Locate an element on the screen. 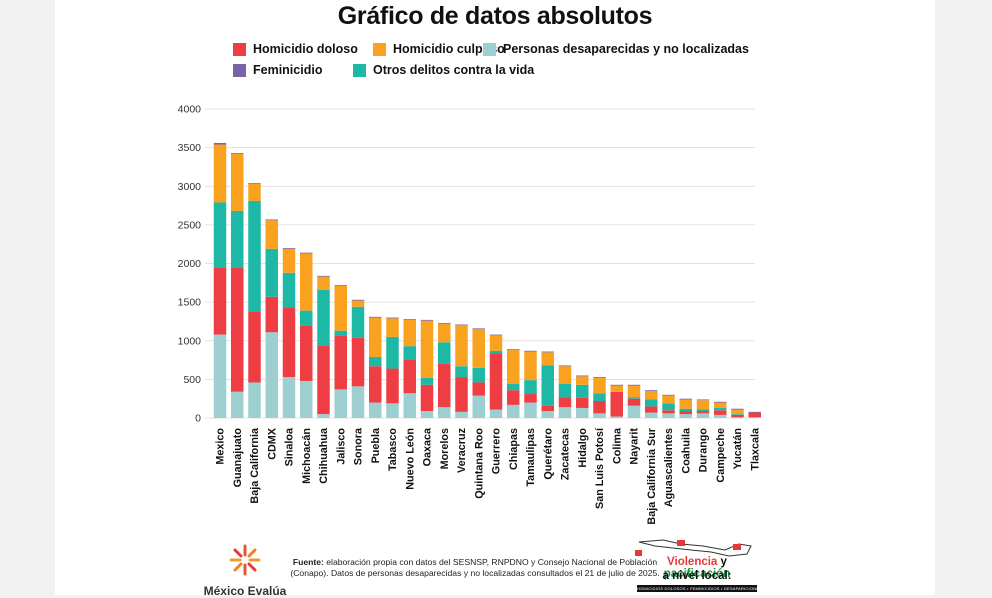 This screenshot has width=992, height=598. chart-title: Gráfico de datos absolutos is located at coordinates (495, 16).